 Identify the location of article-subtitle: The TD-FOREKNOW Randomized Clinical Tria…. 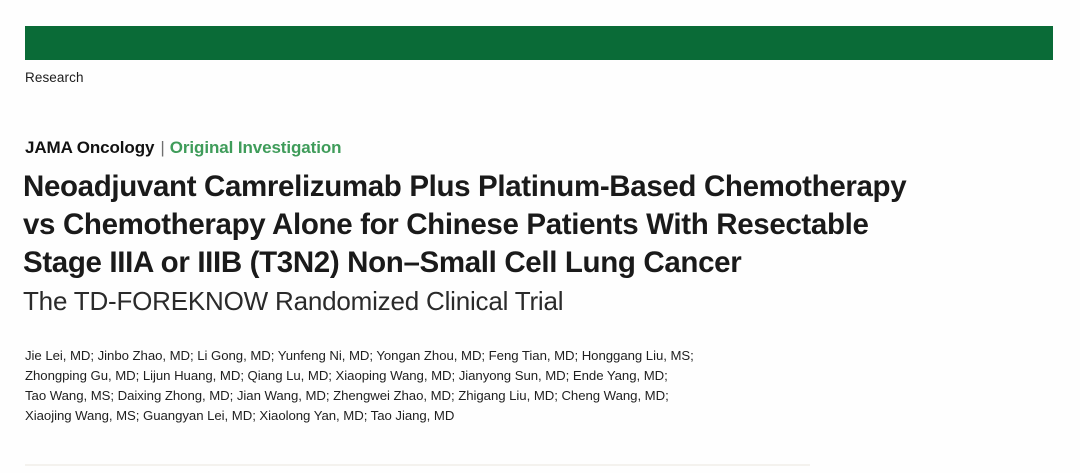
(293, 301).